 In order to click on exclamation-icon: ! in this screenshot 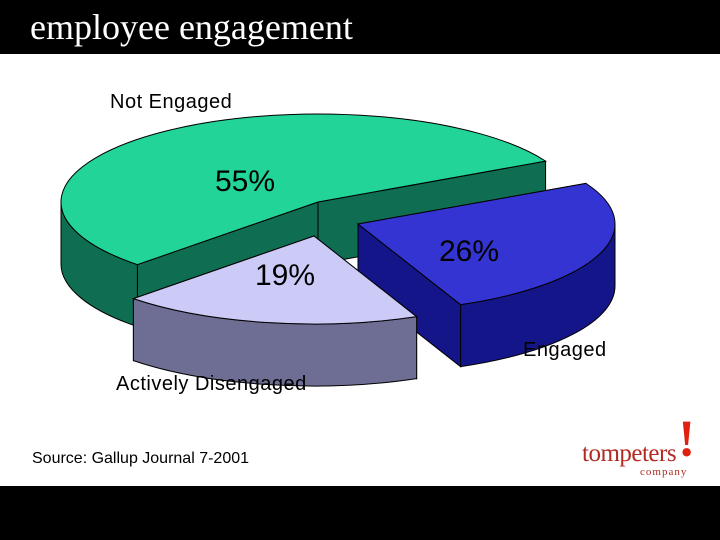, I will do `click(687, 439)`.